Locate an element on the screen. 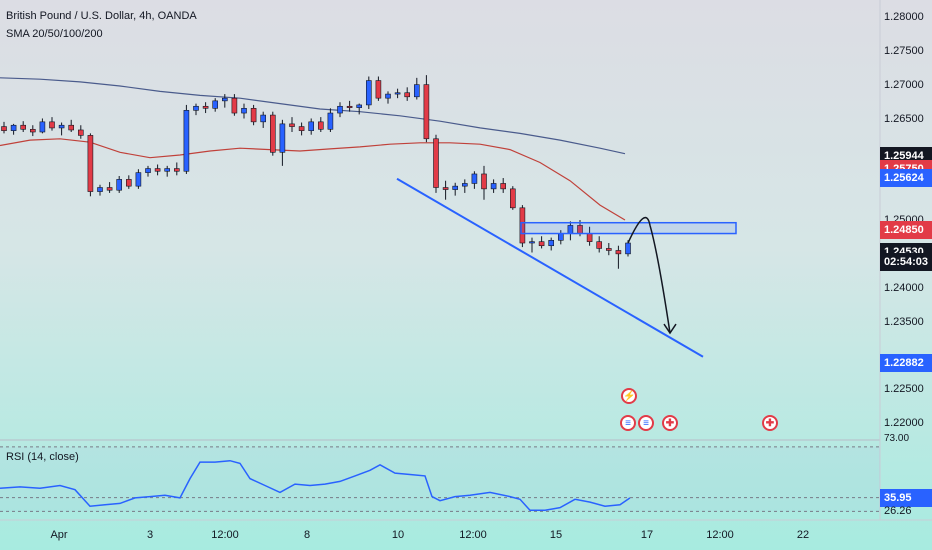 The image size is (932, 550). forecast-arrow-head is located at coordinates (670, 329).